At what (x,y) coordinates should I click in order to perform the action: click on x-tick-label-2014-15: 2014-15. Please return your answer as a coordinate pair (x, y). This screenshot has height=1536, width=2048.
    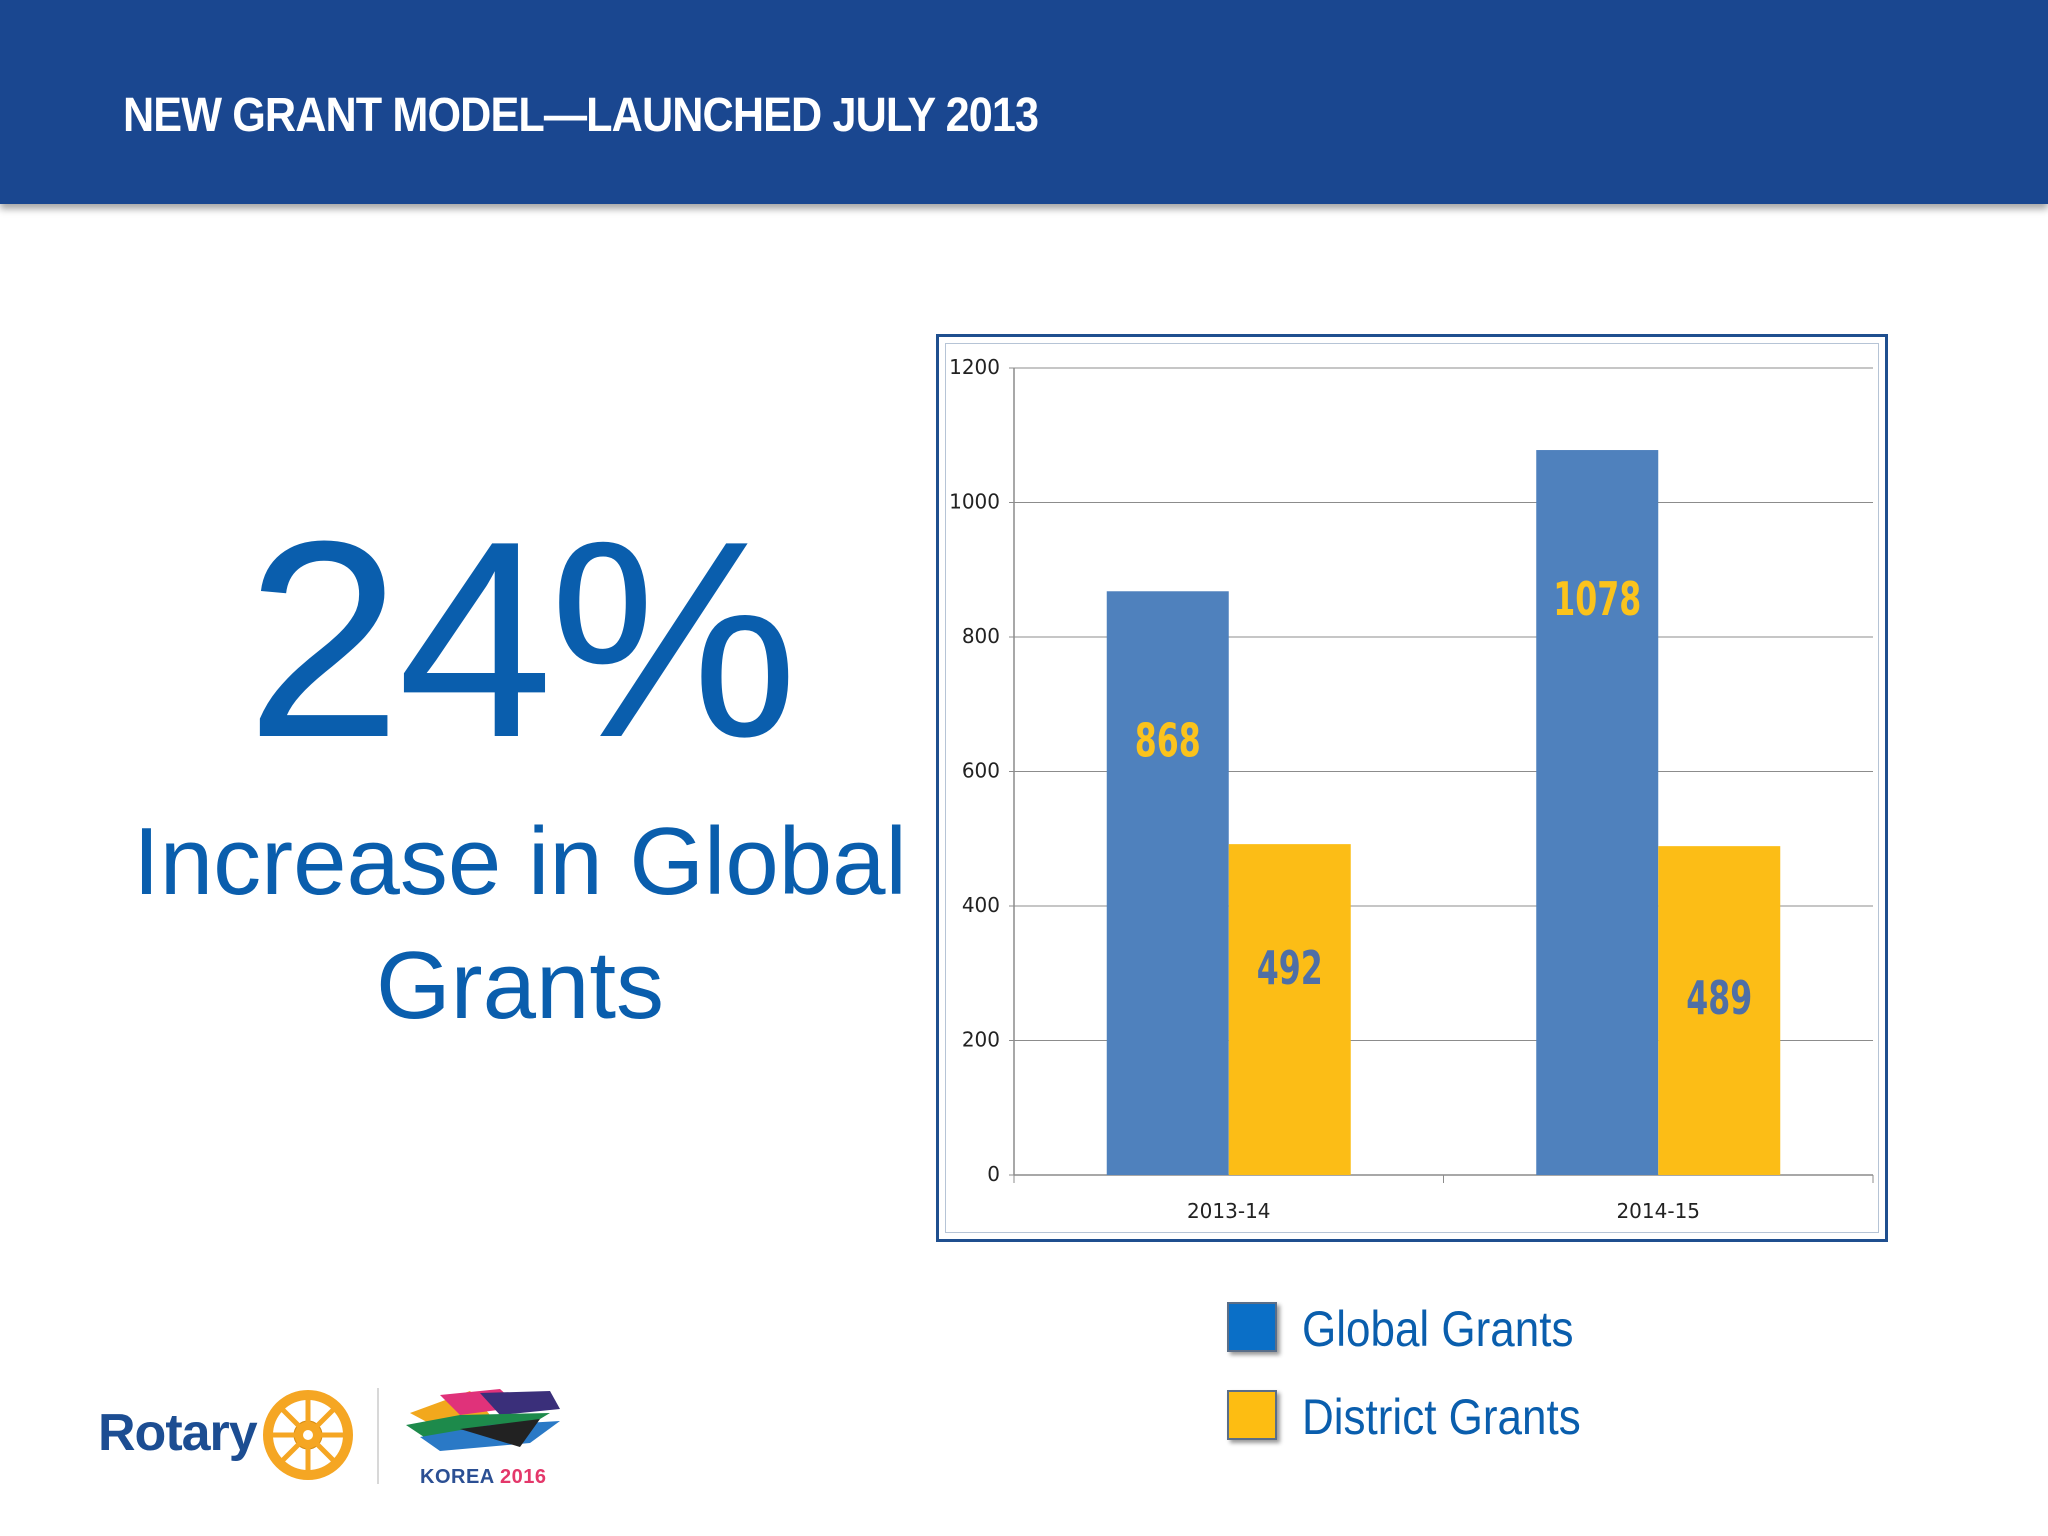
    Looking at the image, I should click on (1658, 1211).